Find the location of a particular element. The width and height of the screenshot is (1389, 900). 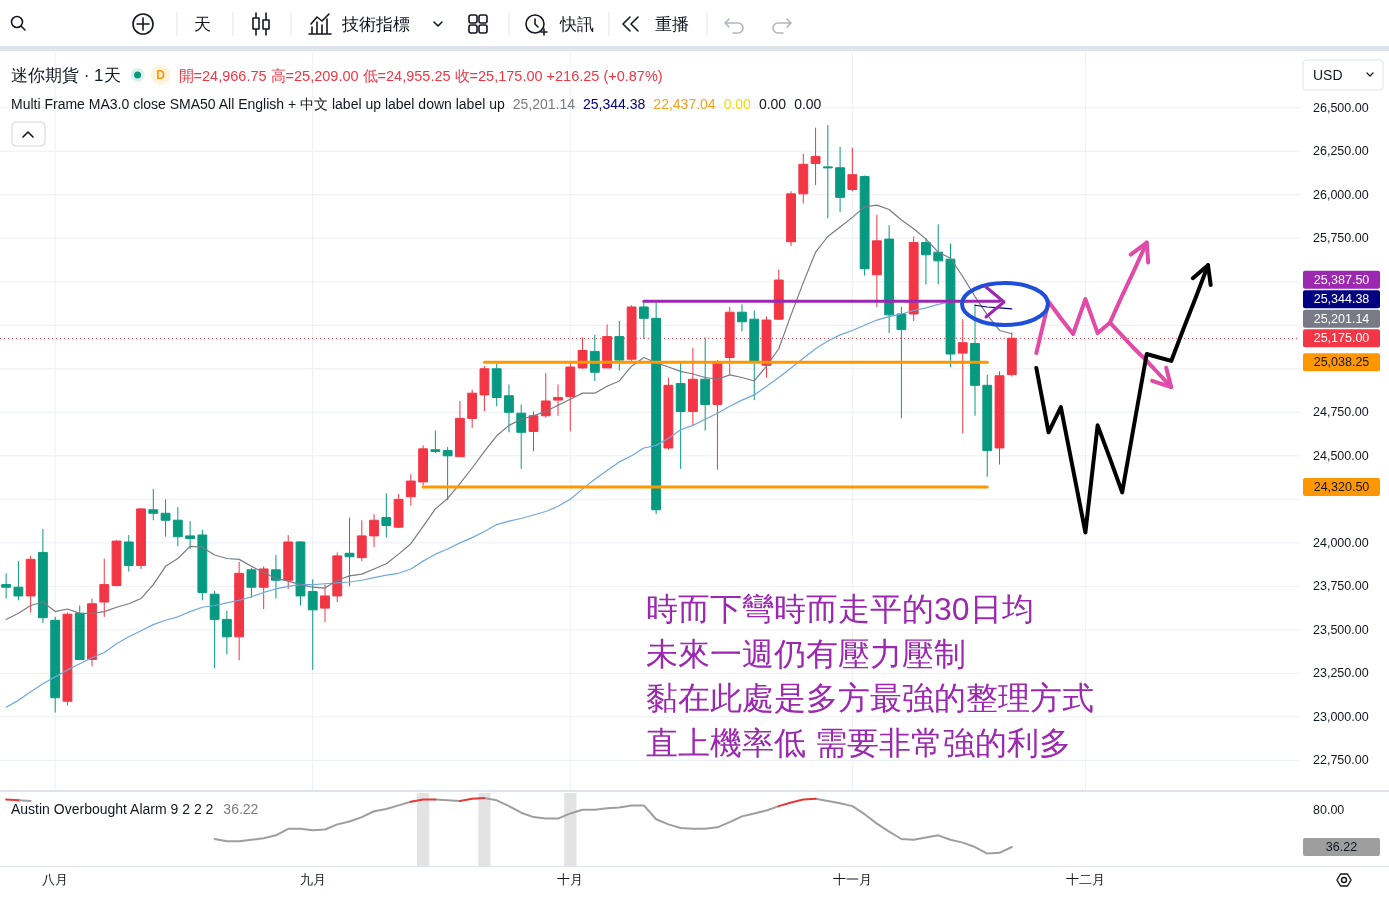

value-tag: 25,344.38 is located at coordinates (1341, 299).